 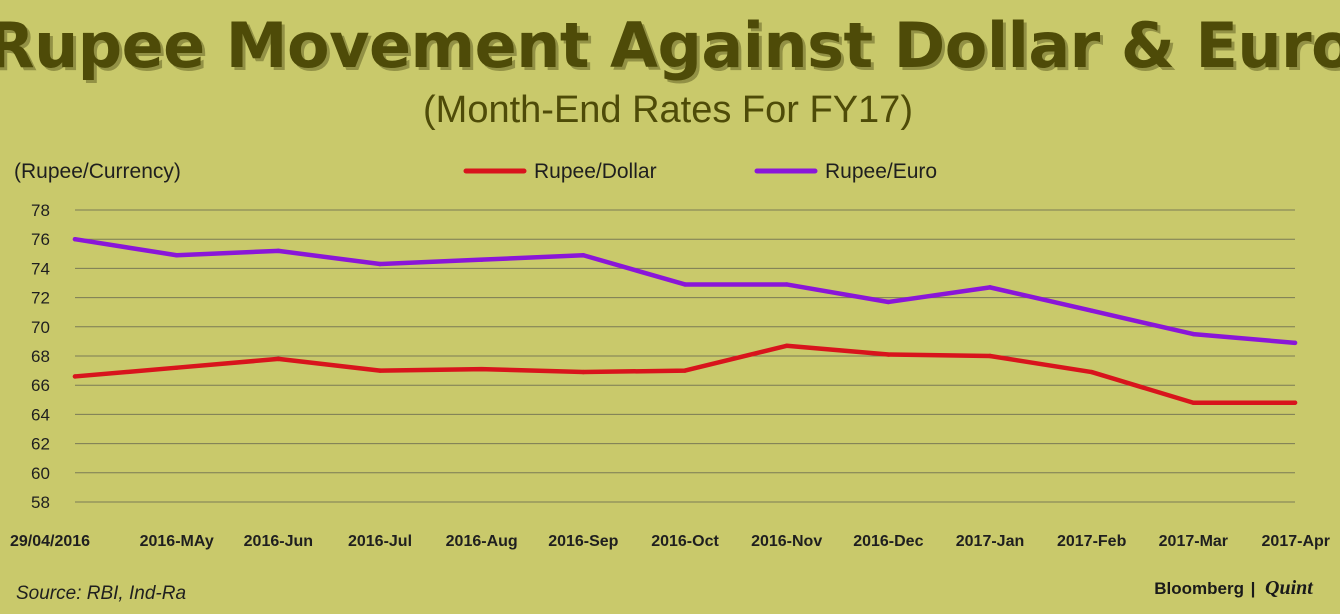 I want to click on x-tick-label: 29/04/2016, so click(x=50, y=541).